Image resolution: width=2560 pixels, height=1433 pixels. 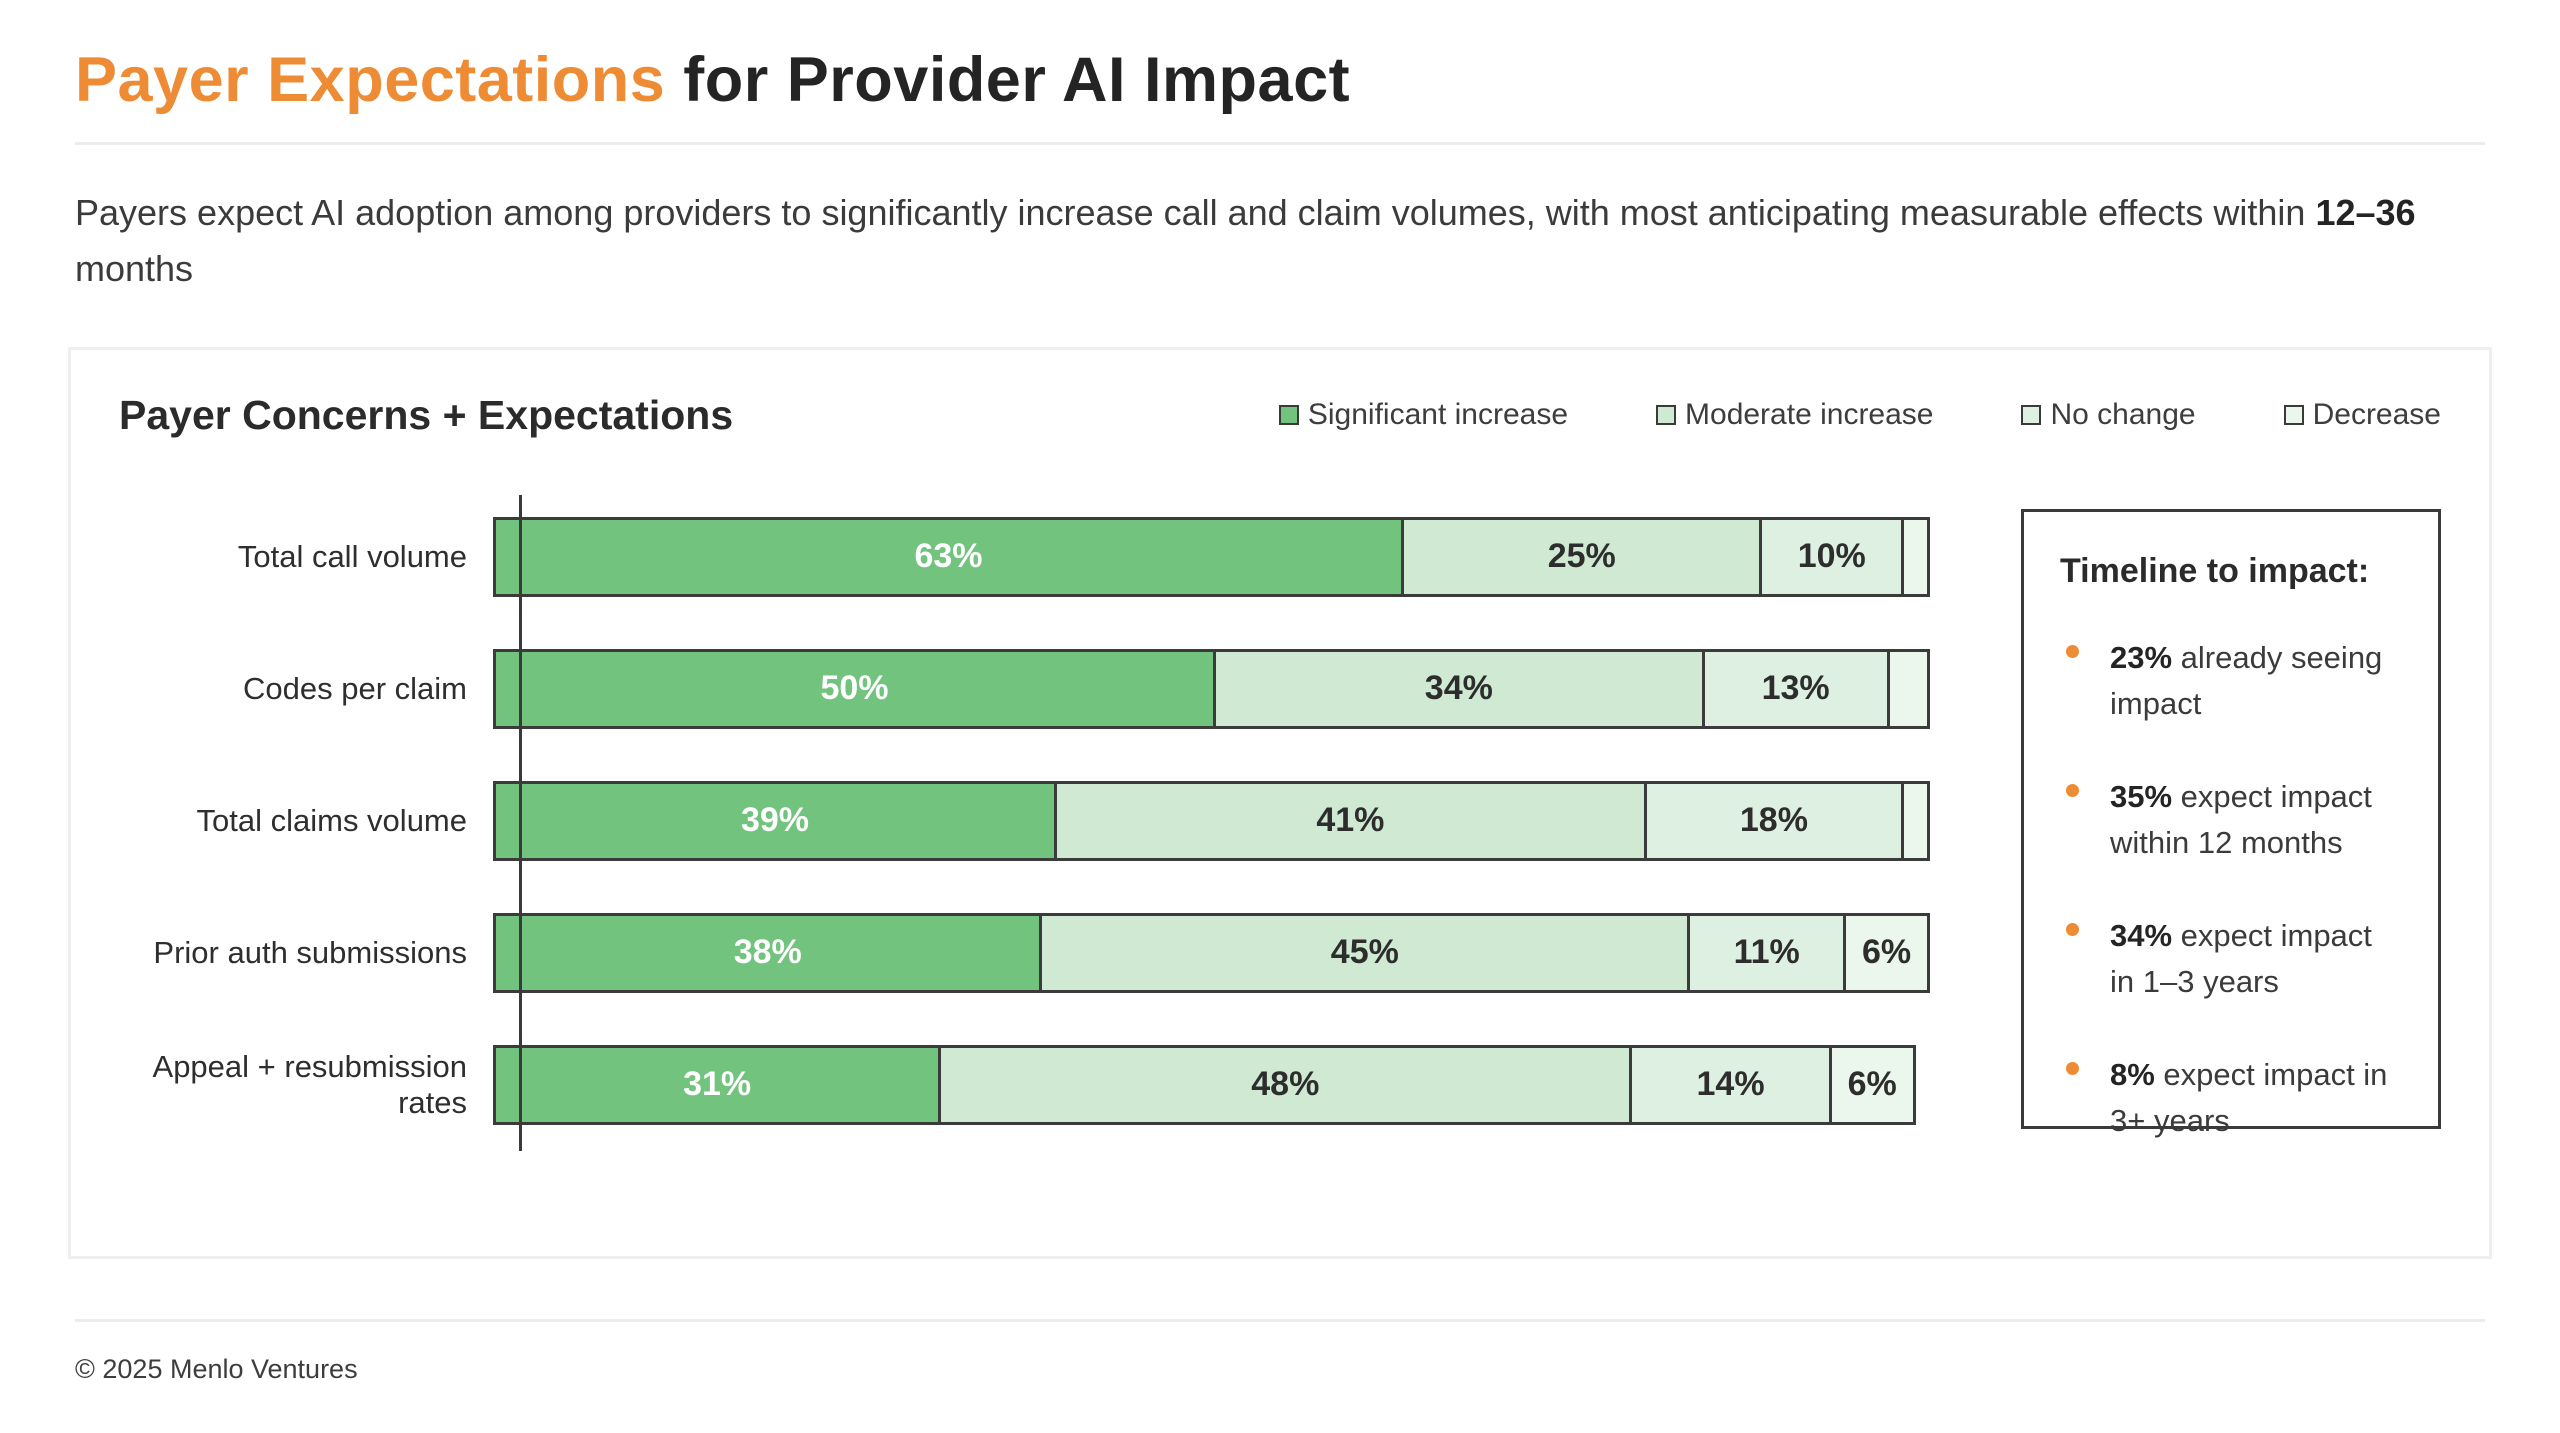 What do you see at coordinates (2241, 819) in the screenshot?
I see `timeline-text: expect impact within 12 months` at bounding box center [2241, 819].